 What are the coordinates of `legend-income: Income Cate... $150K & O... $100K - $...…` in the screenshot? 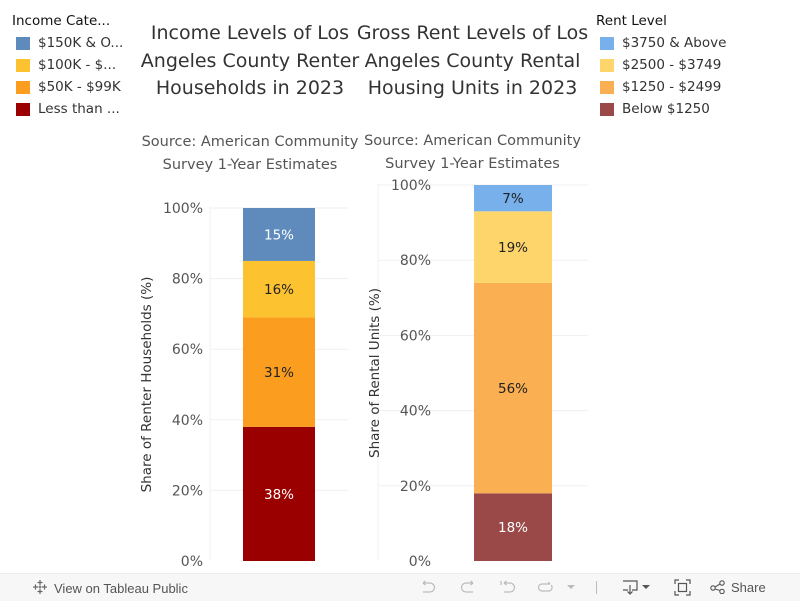 It's located at (67, 66).